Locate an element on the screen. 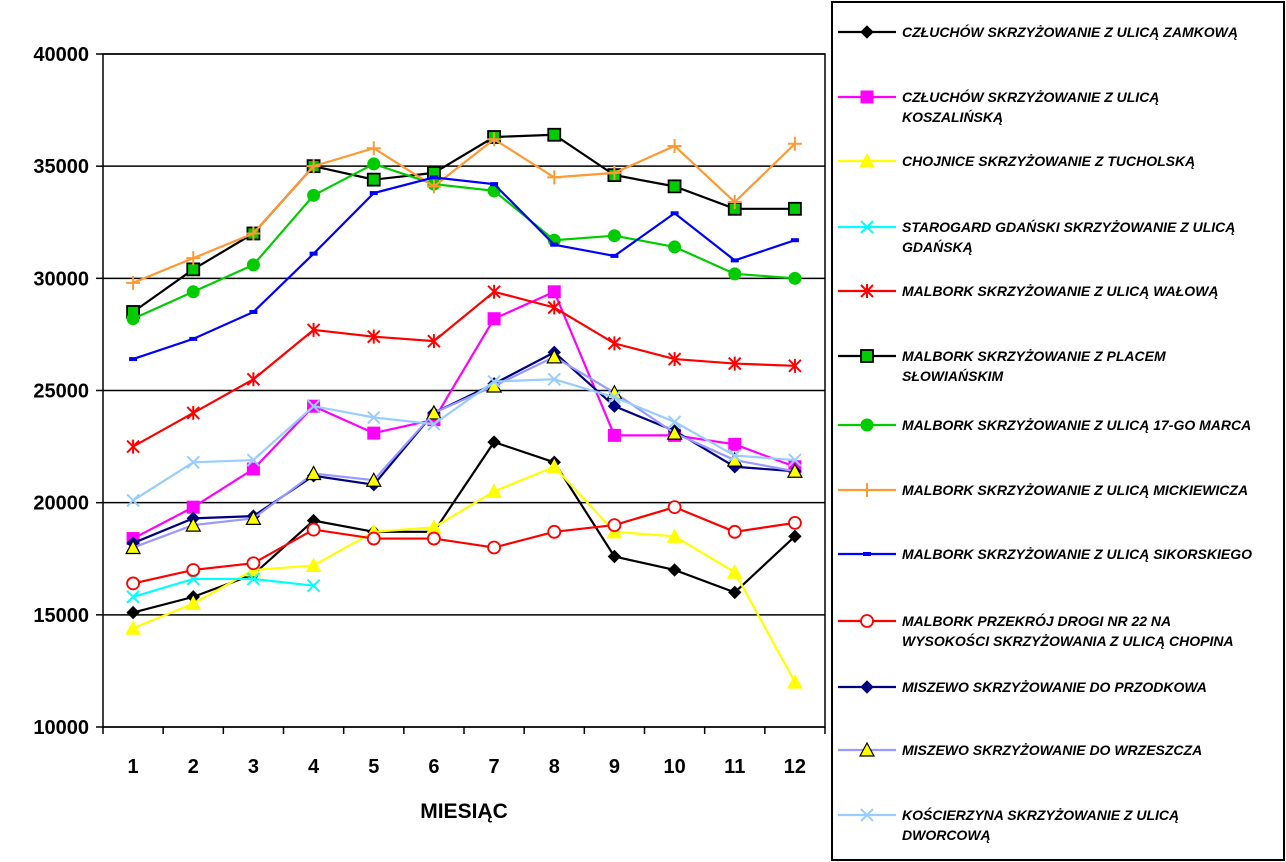  legend-label: MALBORK SKRZYŻOWANIE Z ULICĄ WAŁOWĄ is located at coordinates (1060, 291).